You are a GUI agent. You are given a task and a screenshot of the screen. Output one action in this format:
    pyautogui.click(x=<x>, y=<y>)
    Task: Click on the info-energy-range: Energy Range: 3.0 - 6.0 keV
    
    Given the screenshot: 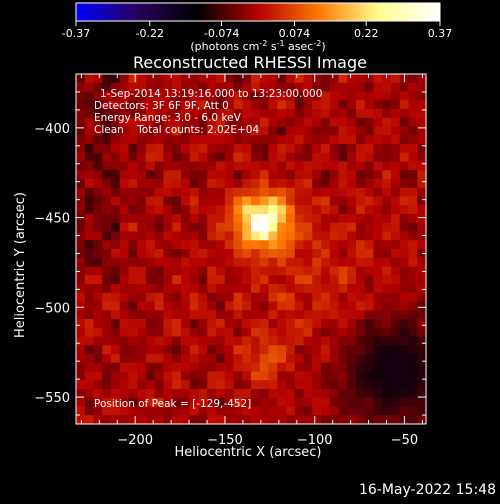 What is the action you would take?
    pyautogui.click(x=168, y=118)
    